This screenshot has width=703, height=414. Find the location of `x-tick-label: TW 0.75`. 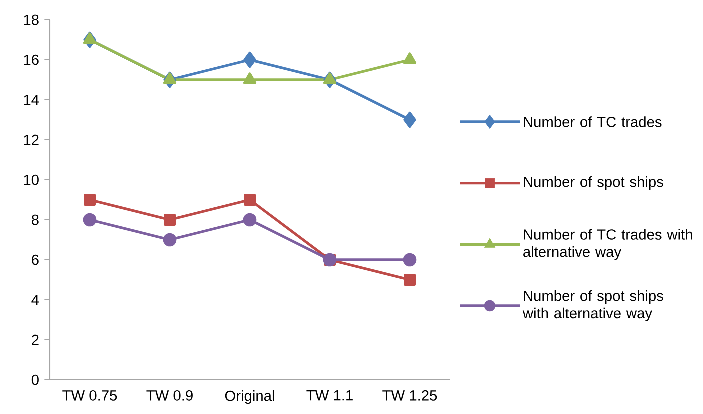

x-tick-label: TW 0.75 is located at coordinates (90, 395).